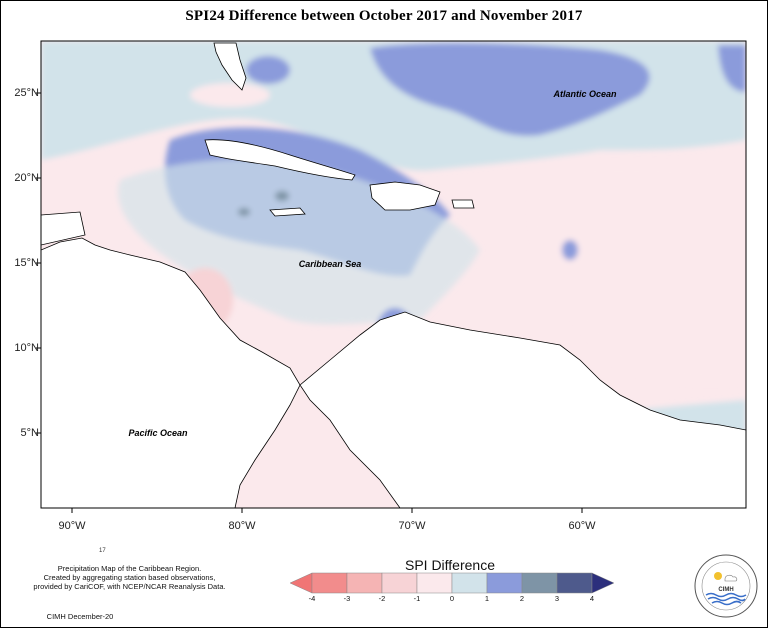 Image resolution: width=768 pixels, height=628 pixels. I want to click on logo-text: CIMH, so click(725, 590).